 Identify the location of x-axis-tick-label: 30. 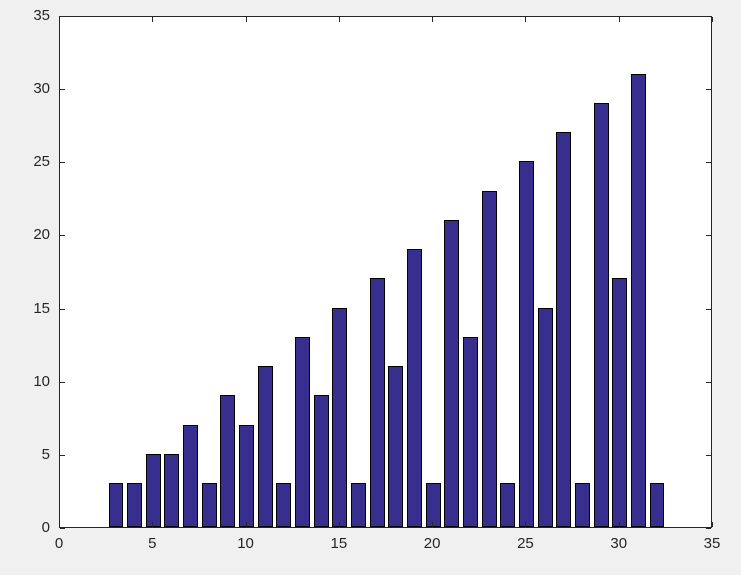
(619, 543).